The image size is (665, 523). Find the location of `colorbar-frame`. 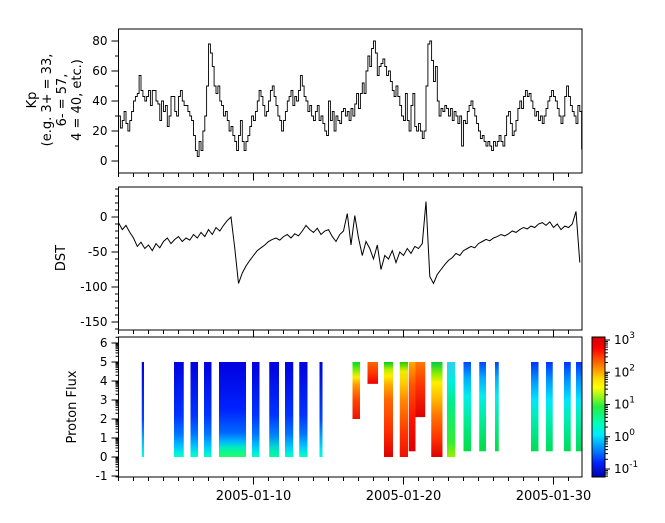

colorbar-frame is located at coordinates (598, 407).